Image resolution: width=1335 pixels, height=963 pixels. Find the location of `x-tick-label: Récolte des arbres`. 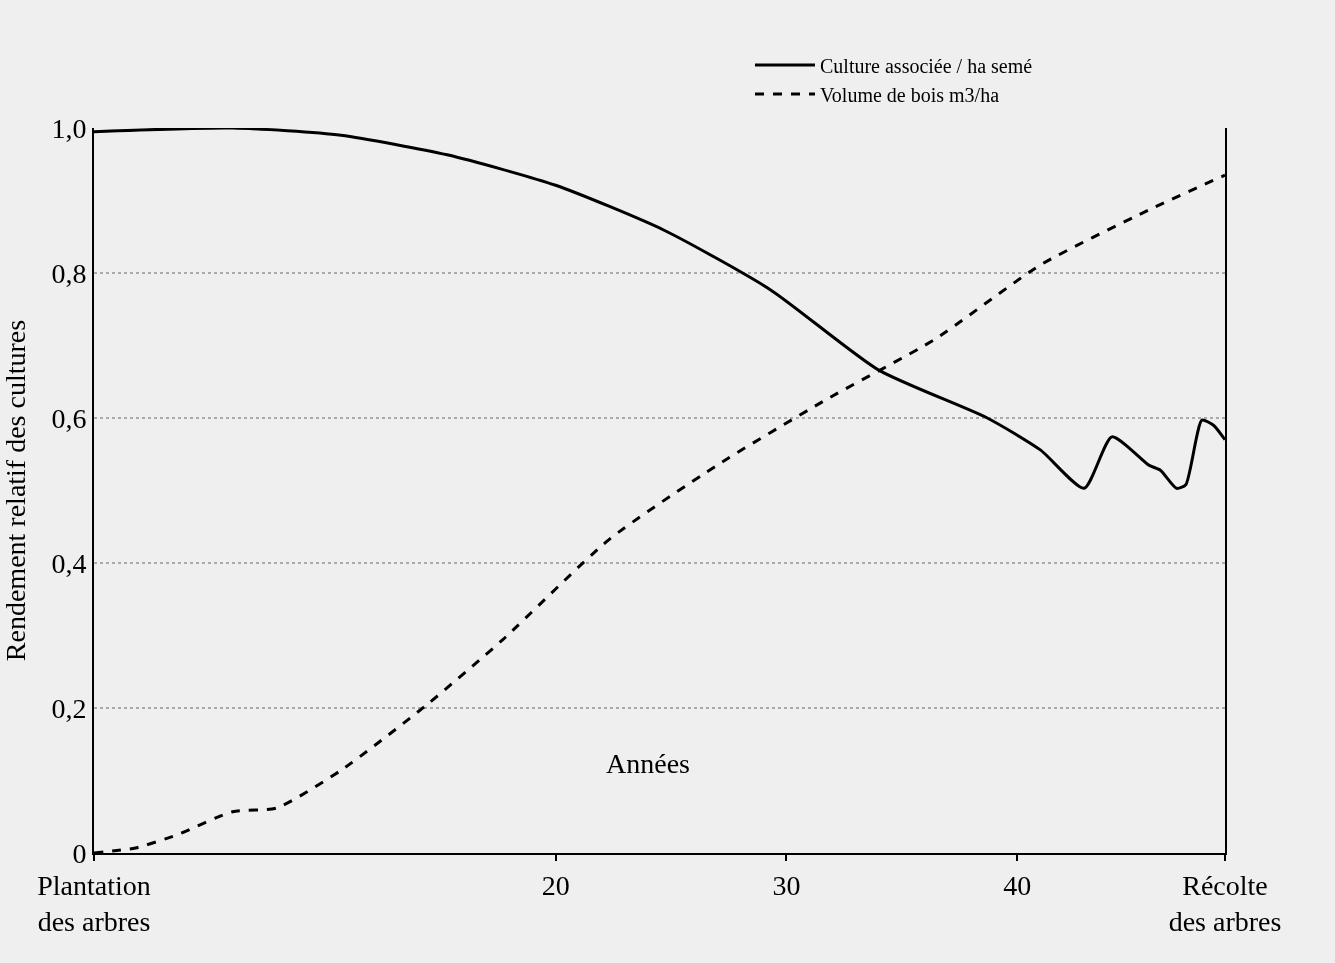

x-tick-label: Récolte des arbres is located at coordinates (1225, 903).